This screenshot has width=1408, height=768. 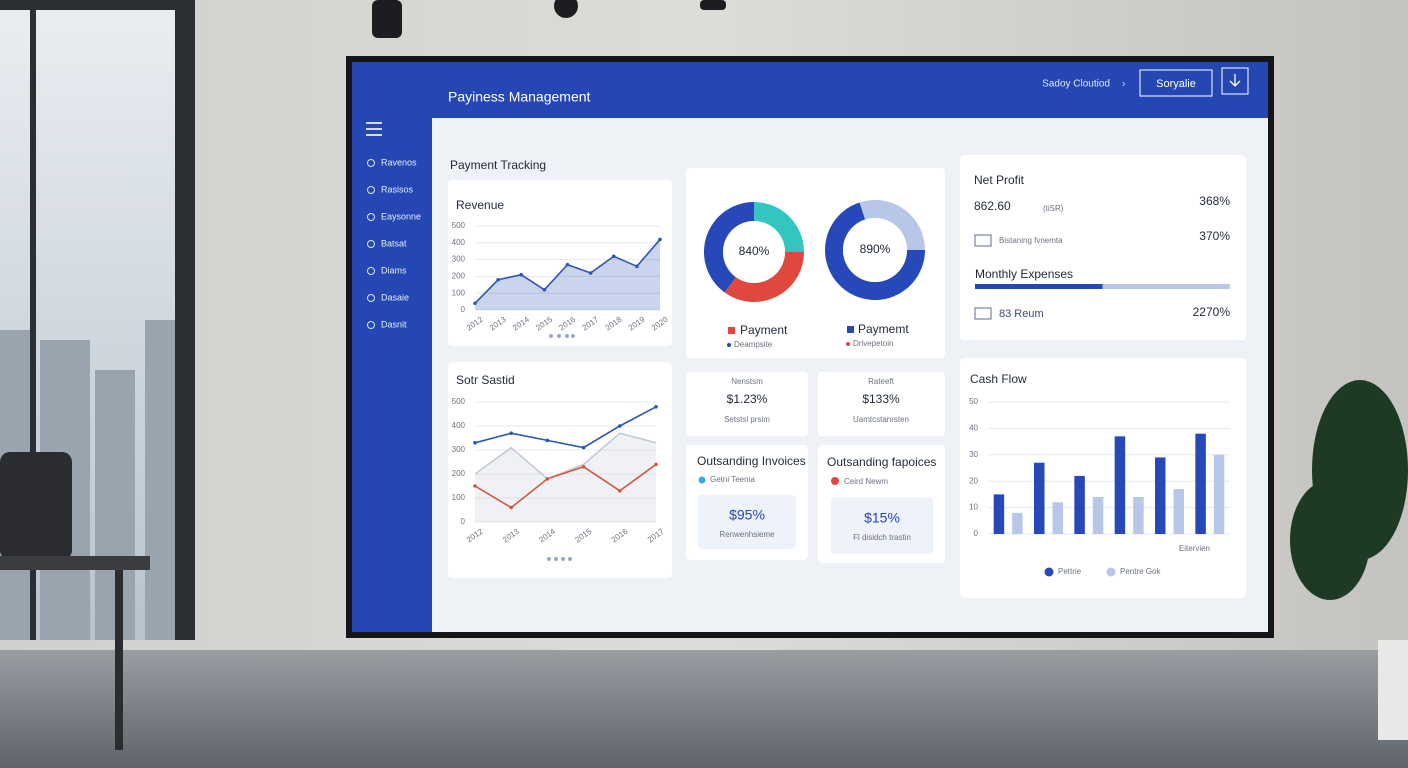 What do you see at coordinates (394, 324) in the screenshot?
I see `sidebar-item: Dasnit` at bounding box center [394, 324].